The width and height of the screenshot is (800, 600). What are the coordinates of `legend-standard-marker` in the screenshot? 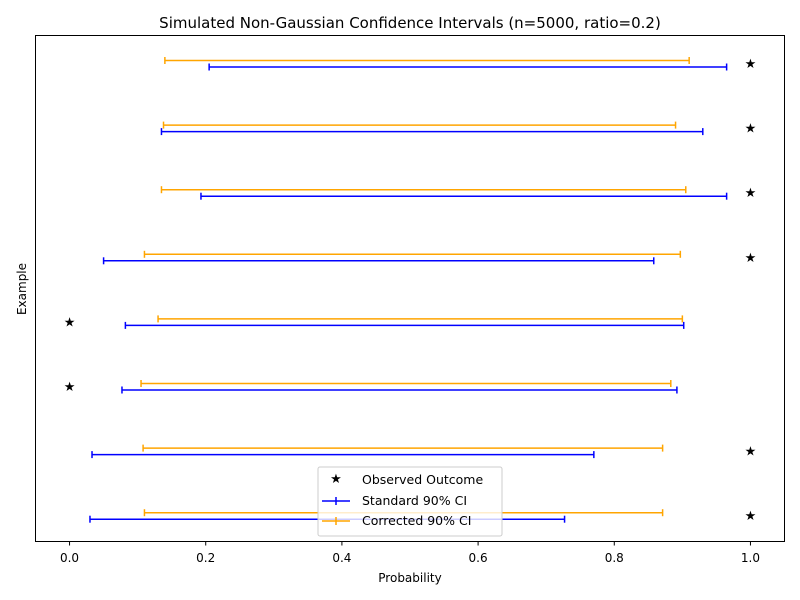 It's located at (336, 501).